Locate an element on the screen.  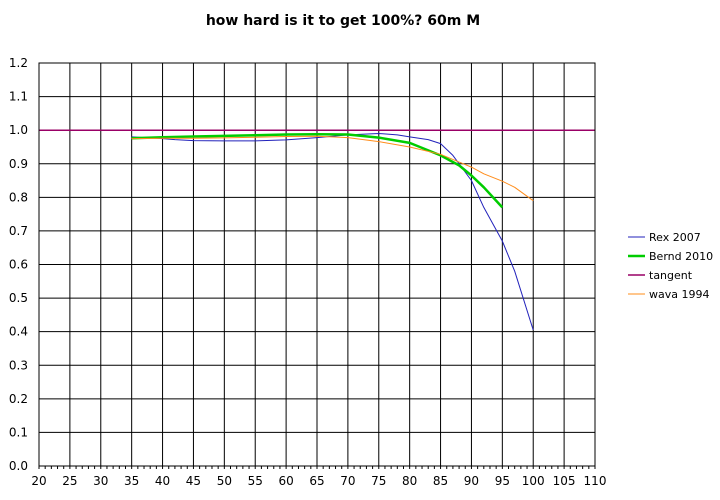
y-tick-label: 0.2 is located at coordinates (18, 399).